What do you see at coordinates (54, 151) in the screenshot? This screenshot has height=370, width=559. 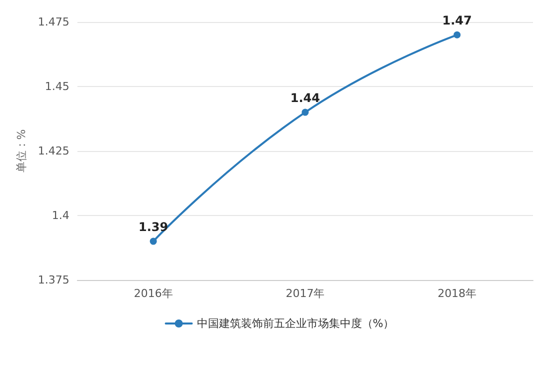 I see `y-tick-label: 1.425` at bounding box center [54, 151].